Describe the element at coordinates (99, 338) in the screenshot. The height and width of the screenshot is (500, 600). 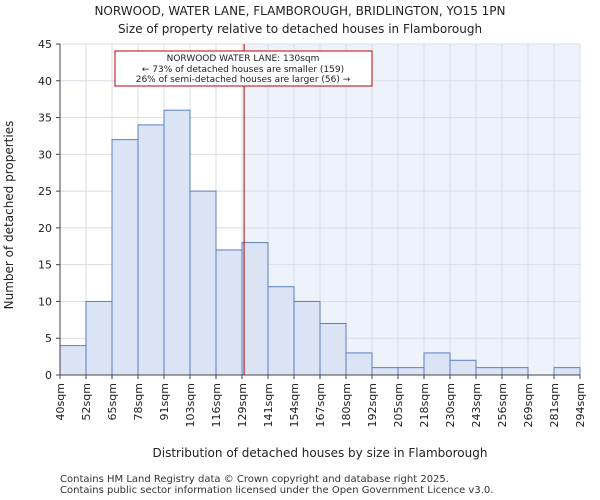
I see `bar-52sqm` at that location.